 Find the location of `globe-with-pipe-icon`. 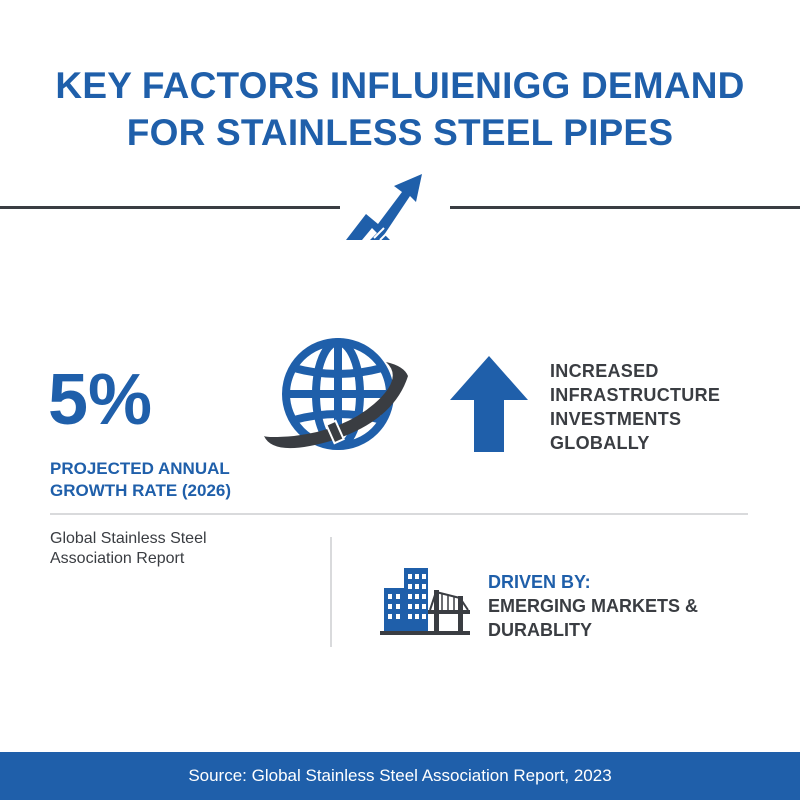

globe-with-pipe-icon is located at coordinates (336, 394).